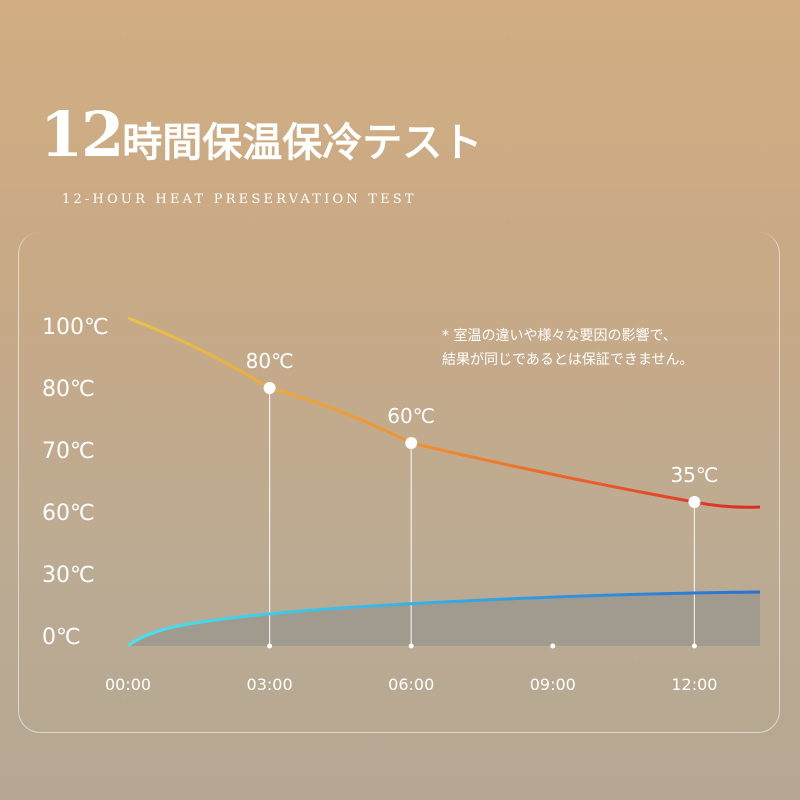 This screenshot has width=800, height=800. What do you see at coordinates (128, 684) in the screenshot?
I see `x-tick-label: 00:00` at bounding box center [128, 684].